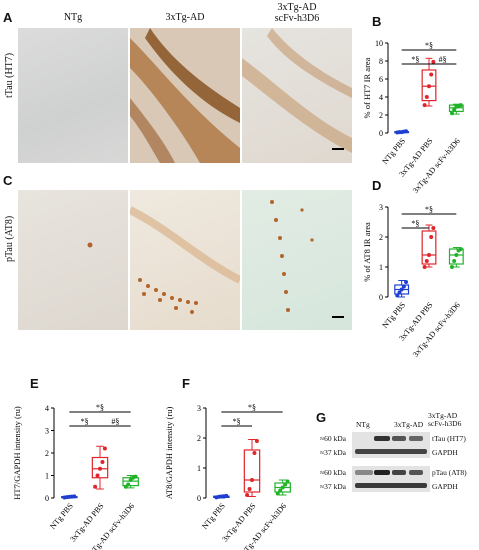  I want to click on panel-letter-b: B, so click(377, 21).